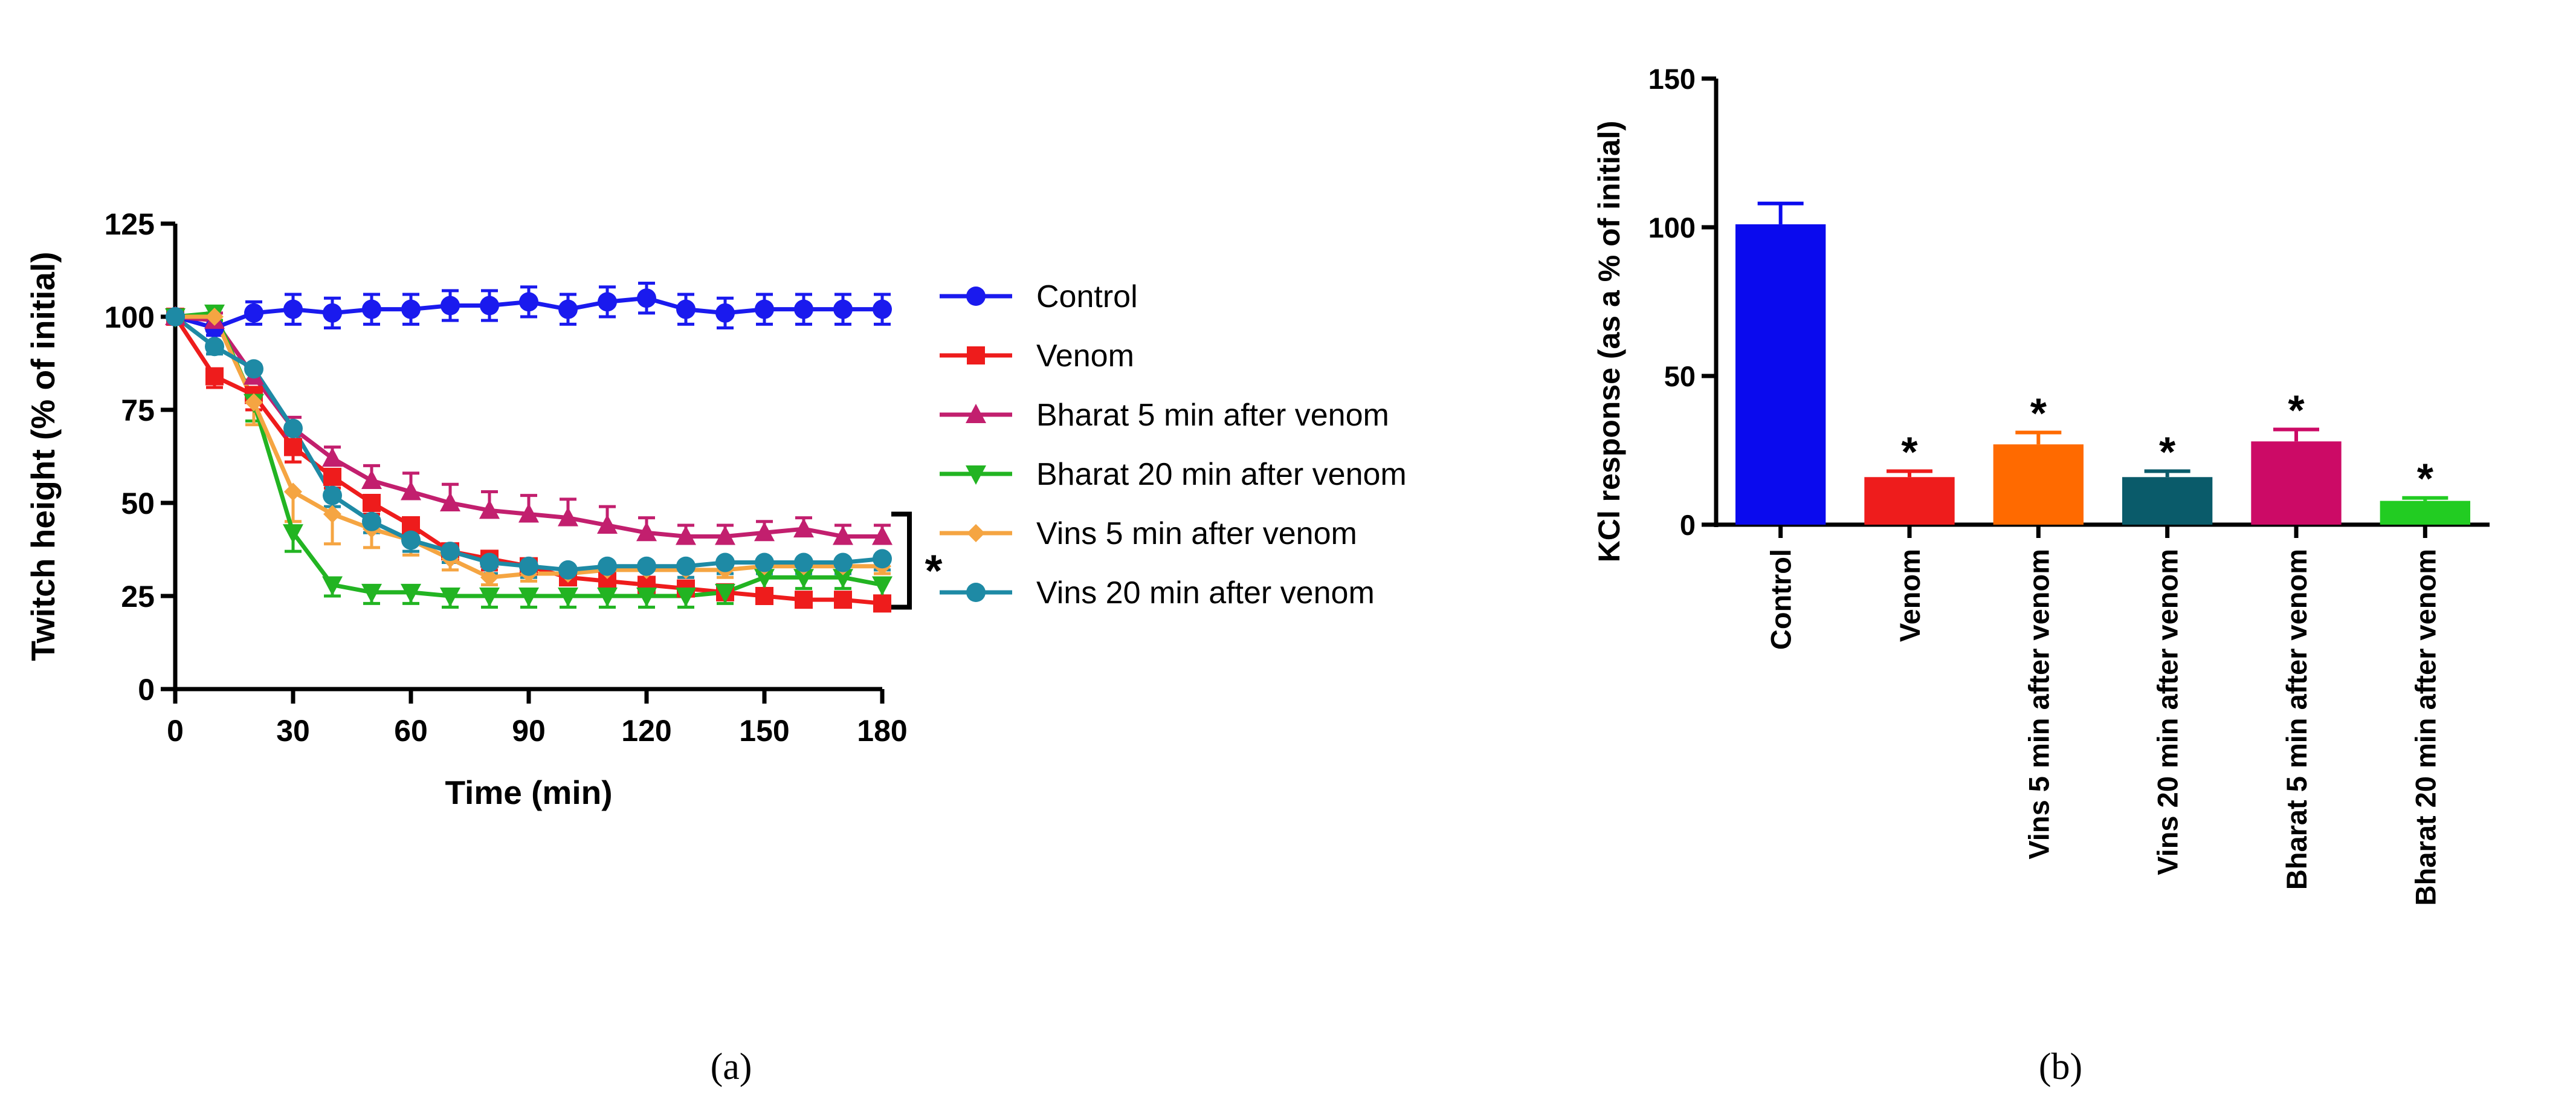 The width and height of the screenshot is (2576, 1111). What do you see at coordinates (529, 454) in the screenshot?
I see `series-line` at bounding box center [529, 454].